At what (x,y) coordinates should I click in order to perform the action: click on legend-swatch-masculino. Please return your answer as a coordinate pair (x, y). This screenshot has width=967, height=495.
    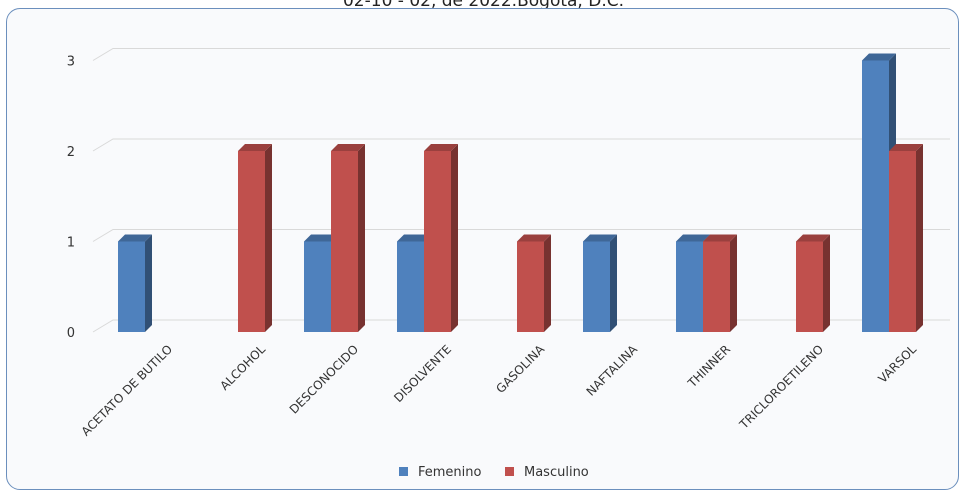
    Looking at the image, I should click on (509, 471).